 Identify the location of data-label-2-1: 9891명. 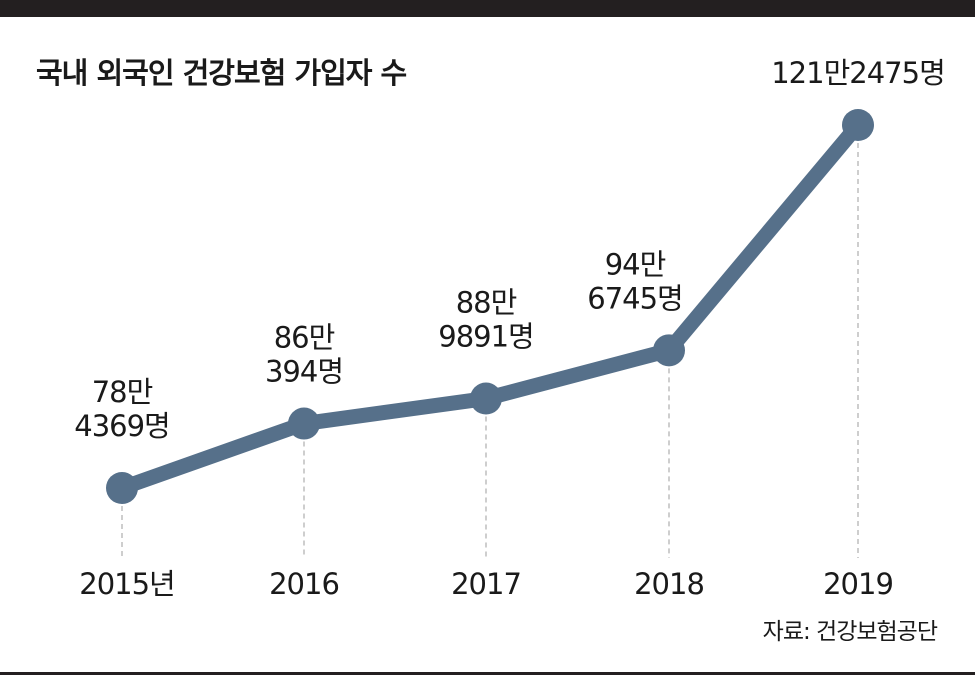
(485, 337).